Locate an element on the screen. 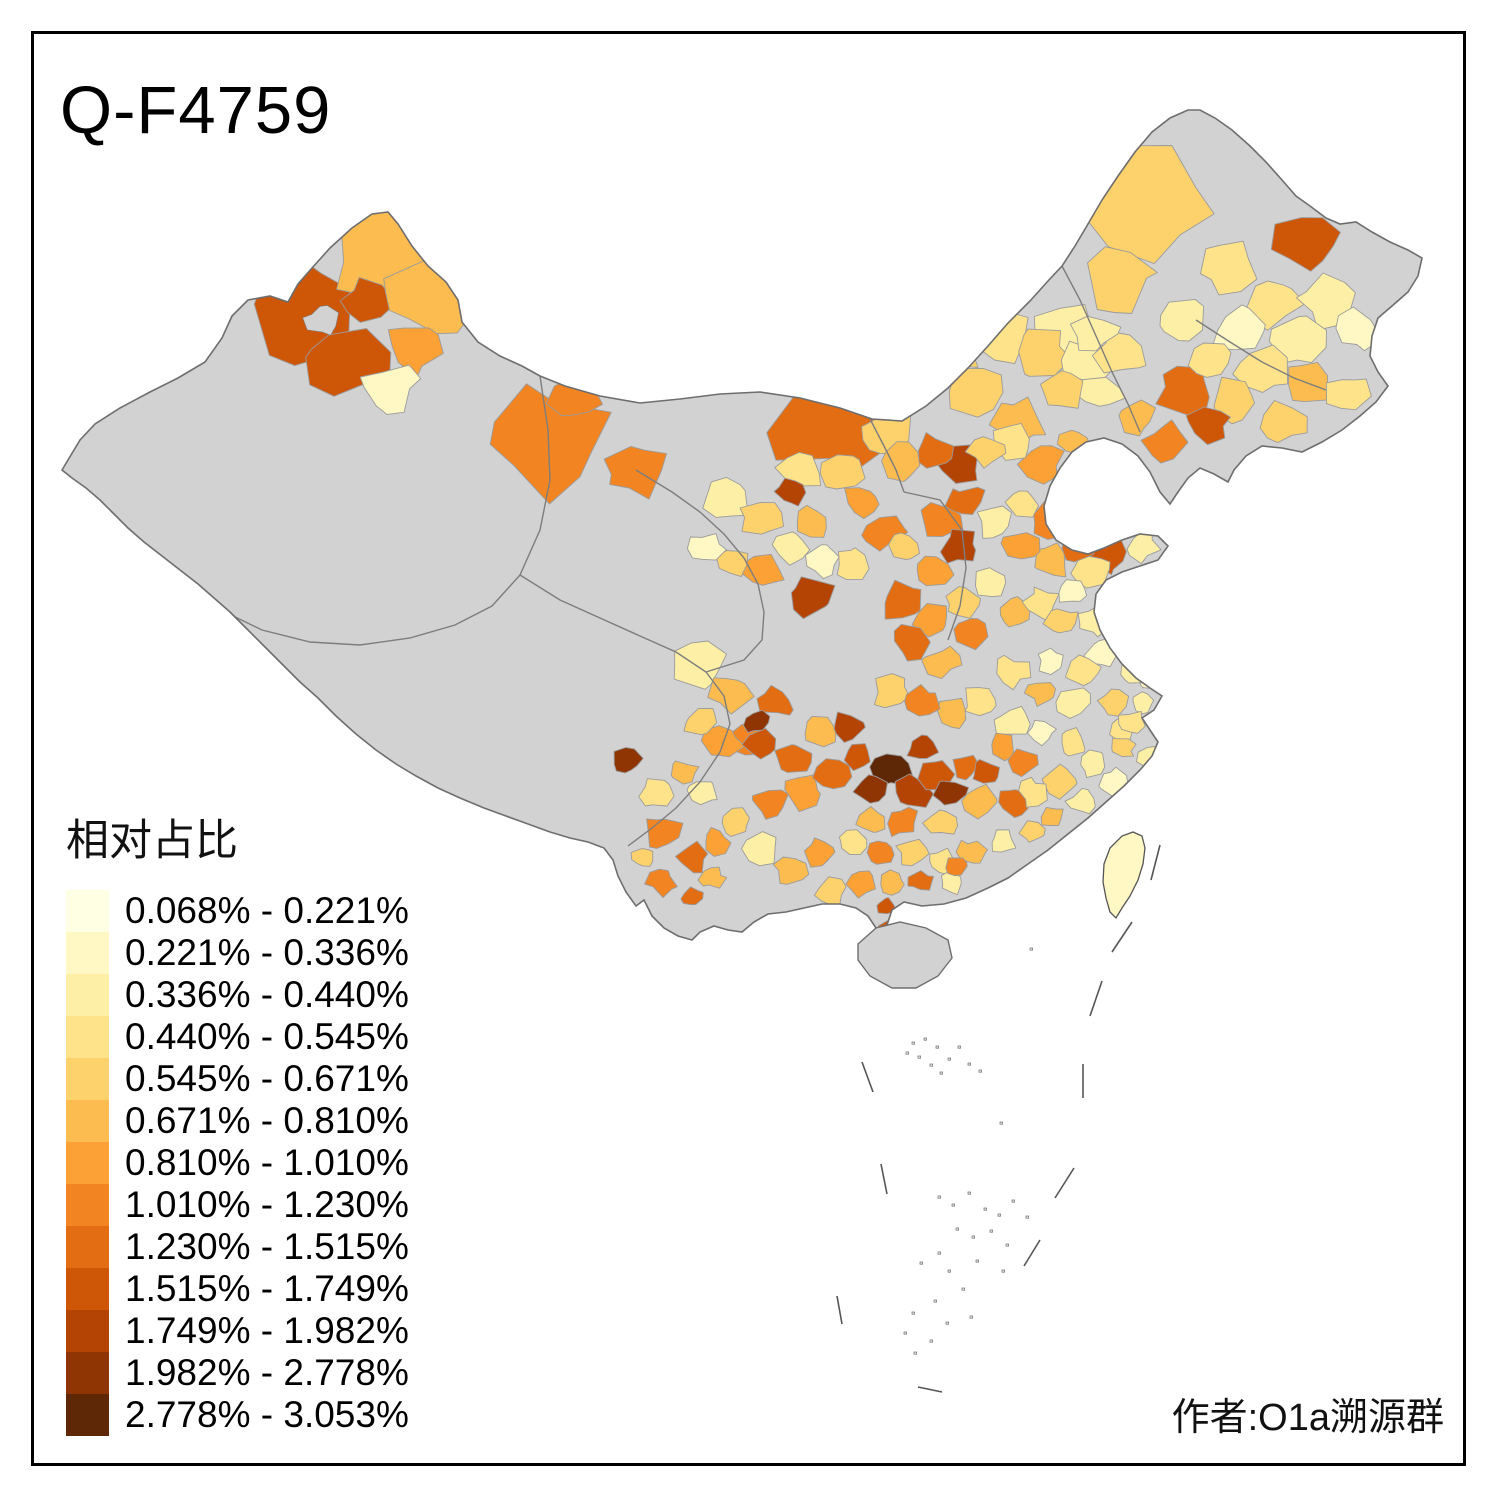 This screenshot has width=1500, height=1500. no-data-patch is located at coordinates (320, 320).